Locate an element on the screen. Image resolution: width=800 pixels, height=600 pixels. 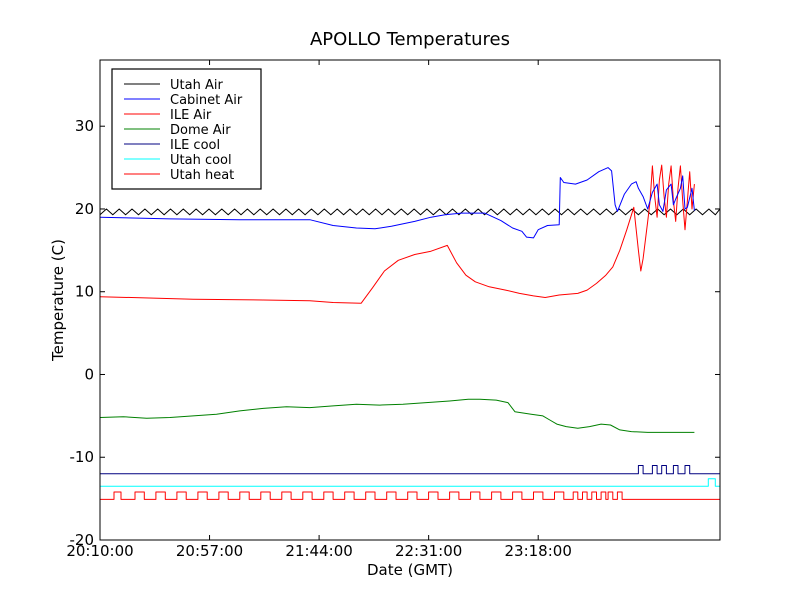
x-tick-label: 22:31:00 is located at coordinates (428, 551).